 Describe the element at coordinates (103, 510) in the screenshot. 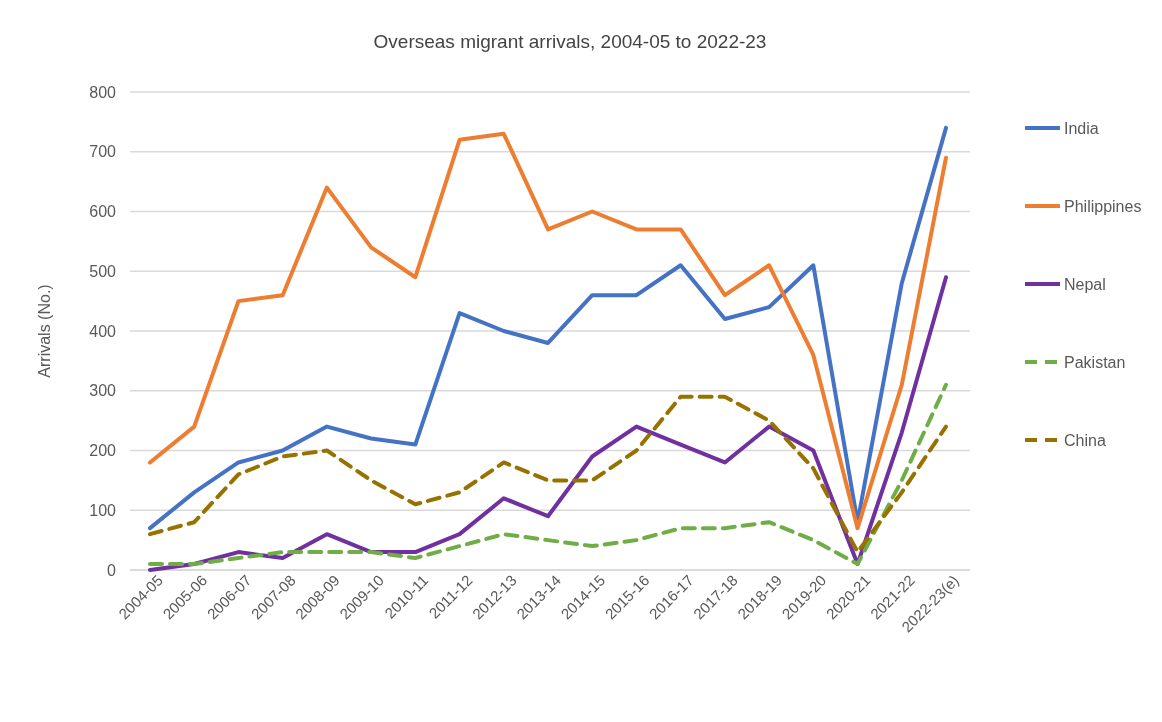

I see `y-tick-label: 100` at that location.